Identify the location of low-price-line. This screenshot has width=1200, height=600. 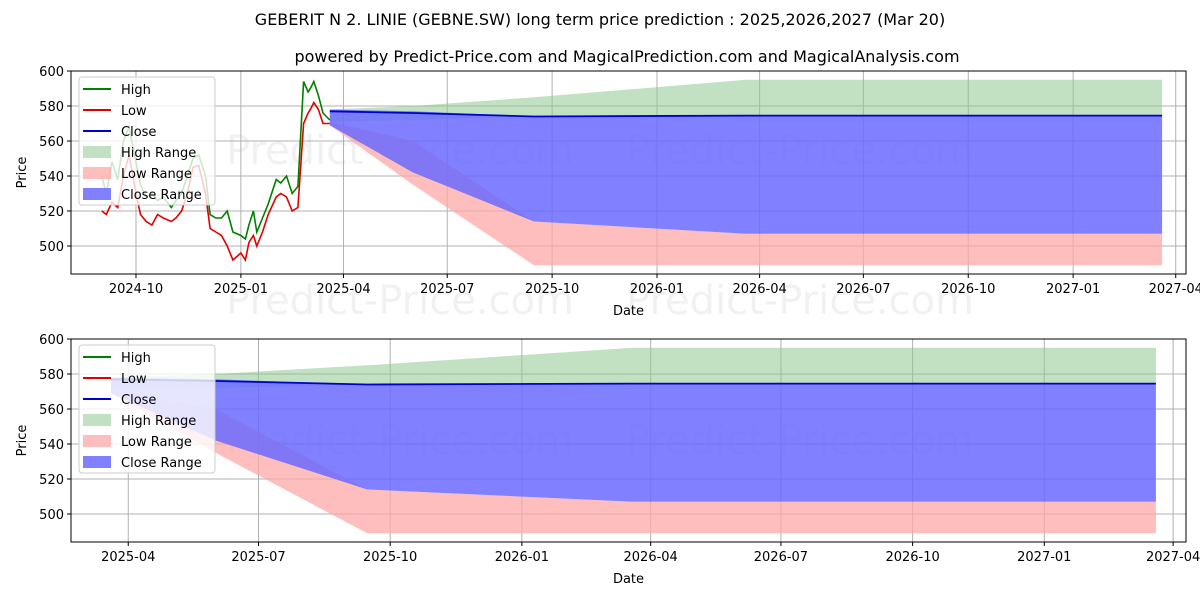
(215, 181).